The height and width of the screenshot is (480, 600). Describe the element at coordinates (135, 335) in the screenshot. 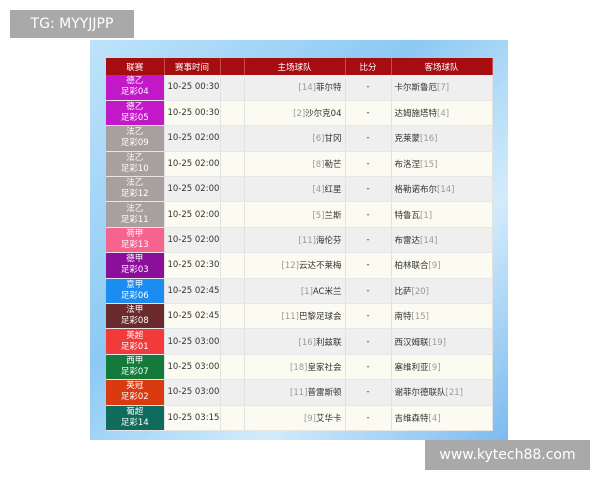

I see `league-name: 英超` at that location.